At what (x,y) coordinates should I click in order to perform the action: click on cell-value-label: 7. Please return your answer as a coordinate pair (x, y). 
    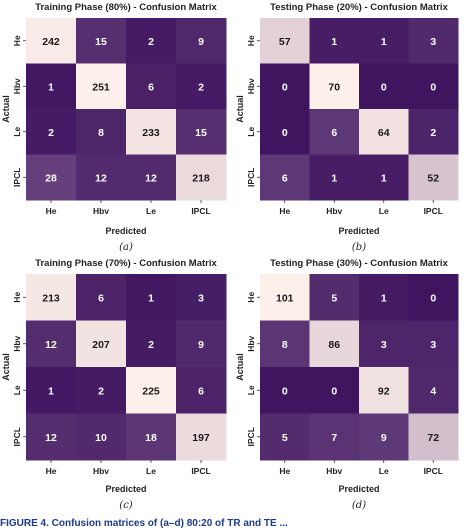
    Looking at the image, I should click on (334, 438).